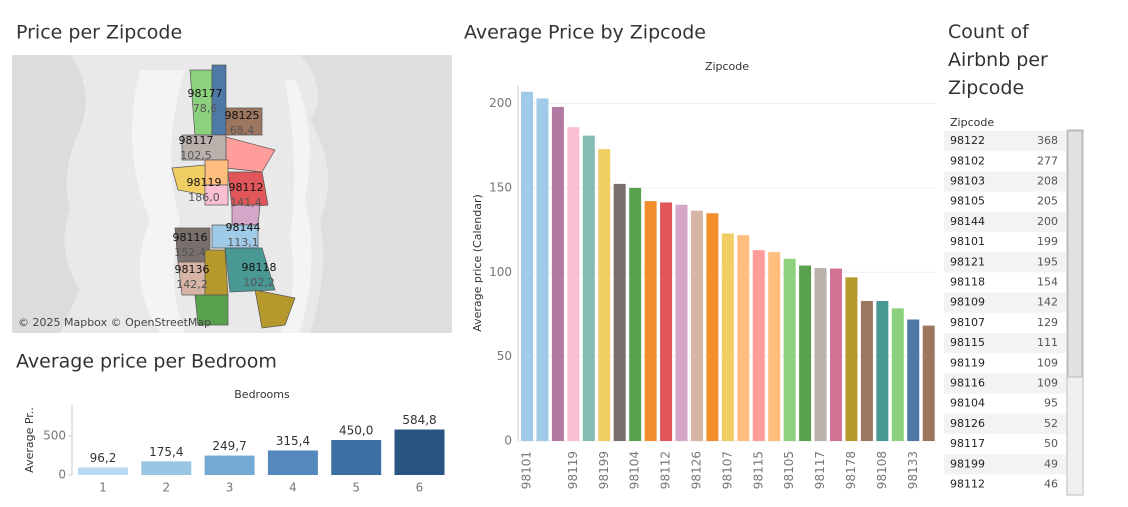 This screenshot has height=507, width=1128. What do you see at coordinates (243, 227) in the screenshot?
I see `map-zip-label: 98144` at bounding box center [243, 227].